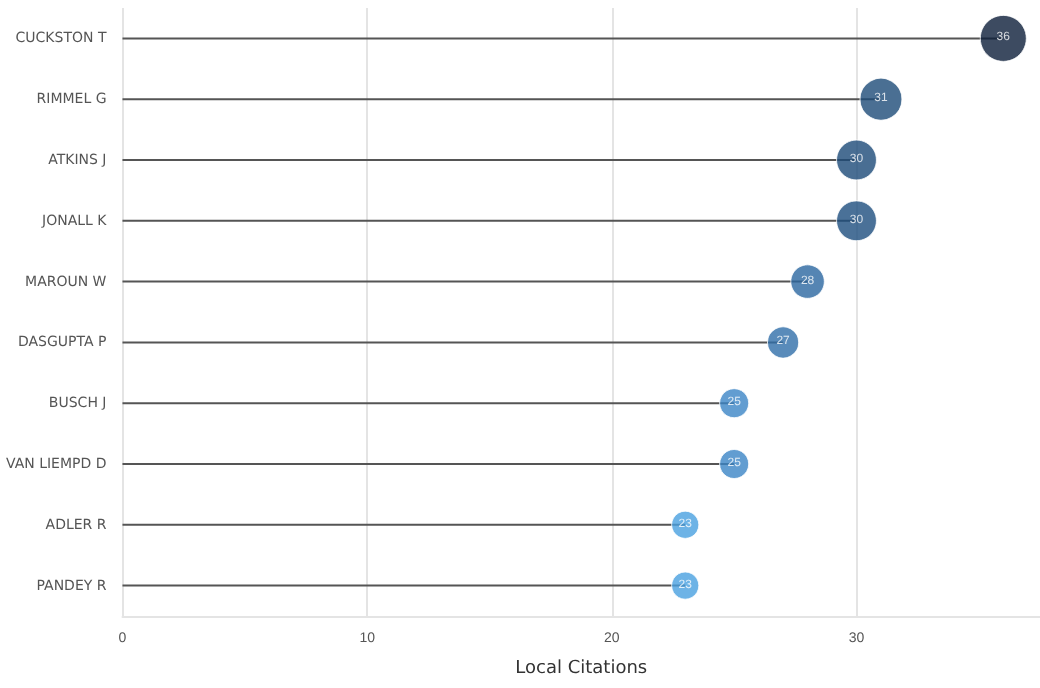 This screenshot has width=1040, height=688. I want to click on point, so click(783, 342).